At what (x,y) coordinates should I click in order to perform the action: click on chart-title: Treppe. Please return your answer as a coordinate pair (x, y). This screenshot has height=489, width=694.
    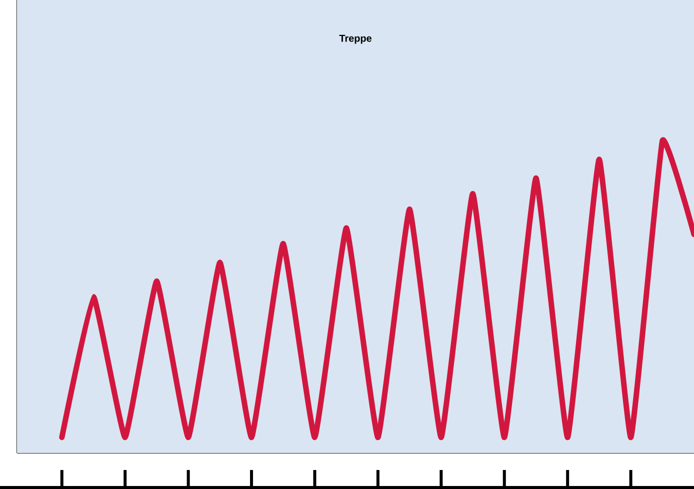
    Looking at the image, I should click on (355, 39).